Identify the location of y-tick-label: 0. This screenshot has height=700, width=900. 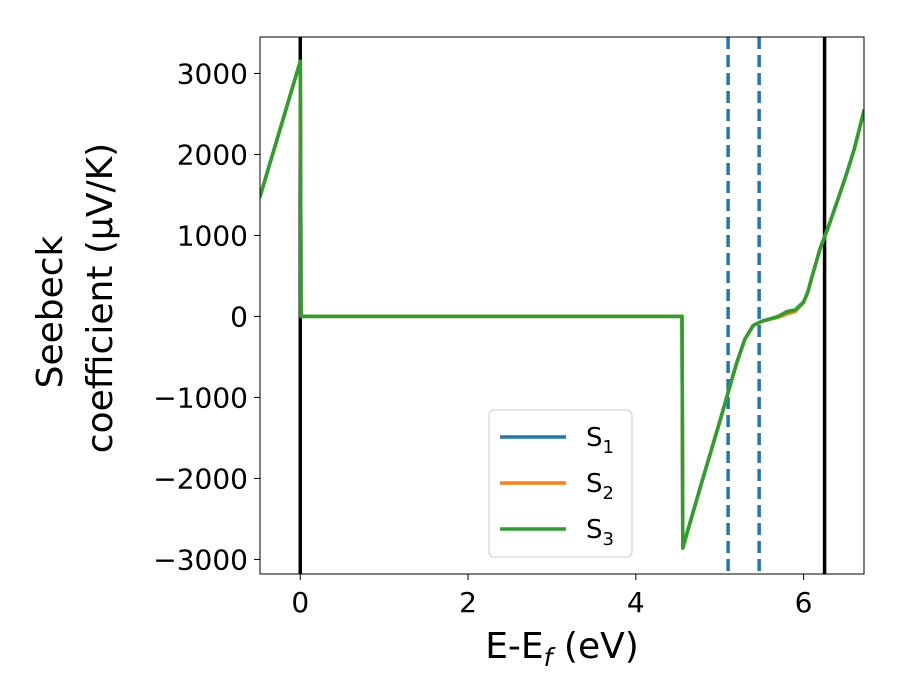
(239, 316).